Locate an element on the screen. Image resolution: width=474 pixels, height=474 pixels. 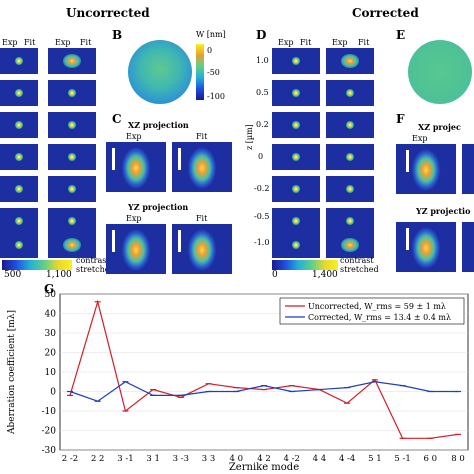
x-tick-label: 3 1 is located at coordinates (153, 459).